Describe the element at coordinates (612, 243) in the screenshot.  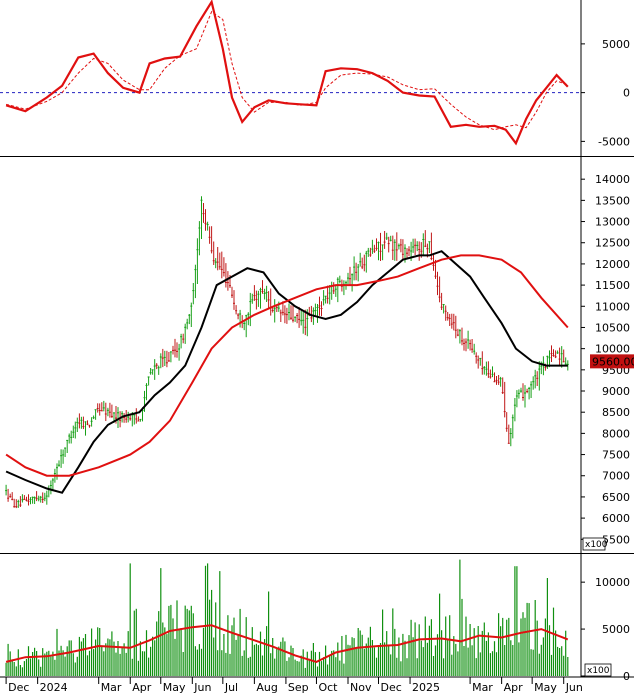
I see `price-tick-label: 12500` at that location.